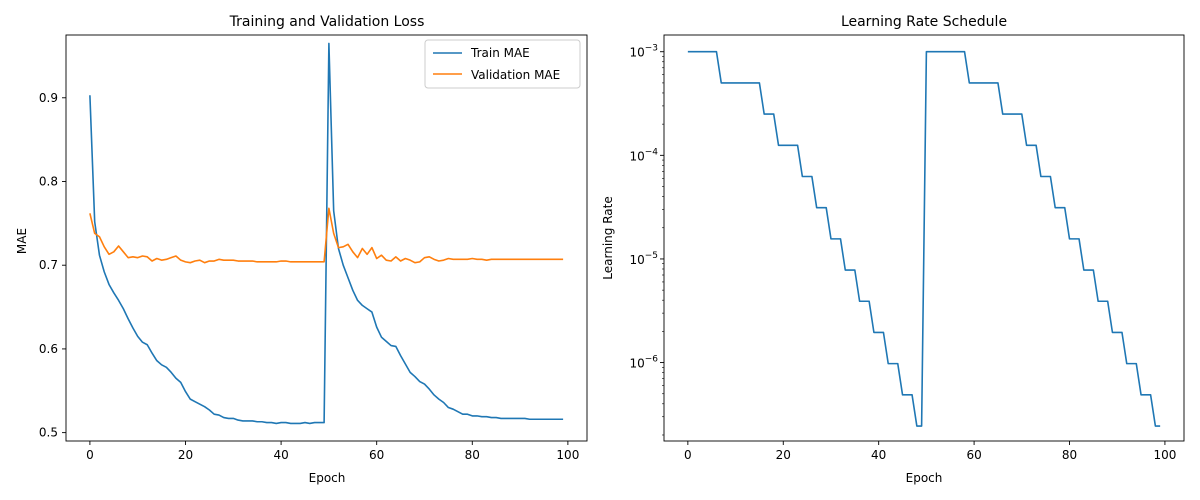 The width and height of the screenshot is (1200, 500). Describe the element at coordinates (48, 98) in the screenshot. I see `loss-y-tick-label: 0.9` at that location.